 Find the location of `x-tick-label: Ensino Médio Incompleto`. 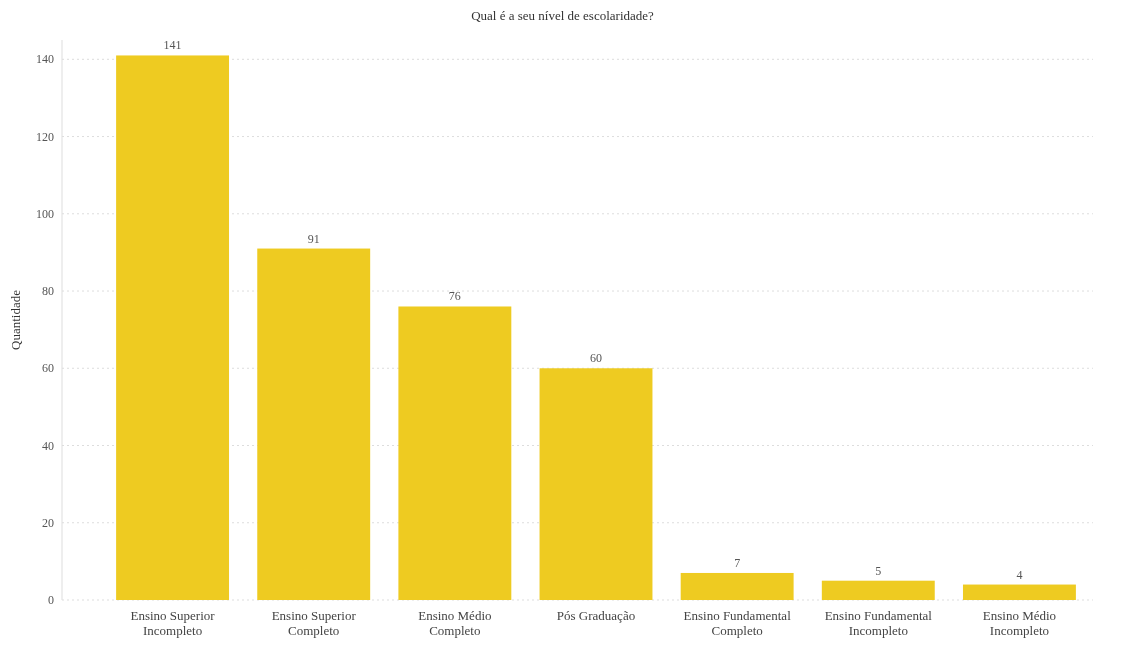

x-tick-label: Ensino Médio Incompleto is located at coordinates (1019, 623).